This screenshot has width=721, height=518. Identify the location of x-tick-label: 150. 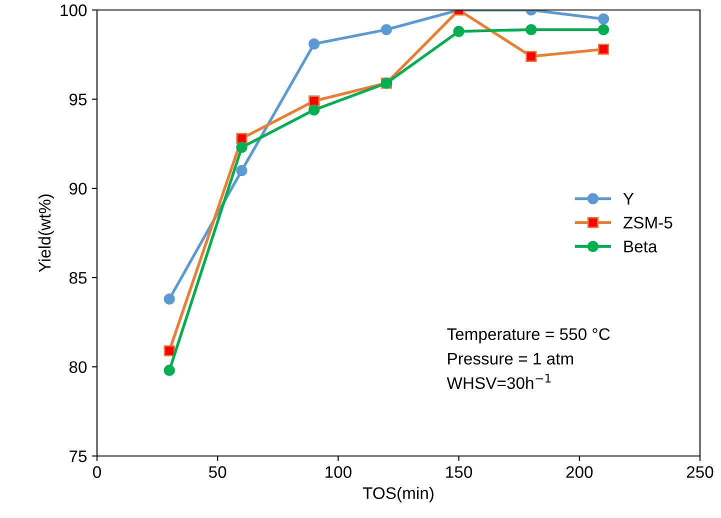
(459, 472).